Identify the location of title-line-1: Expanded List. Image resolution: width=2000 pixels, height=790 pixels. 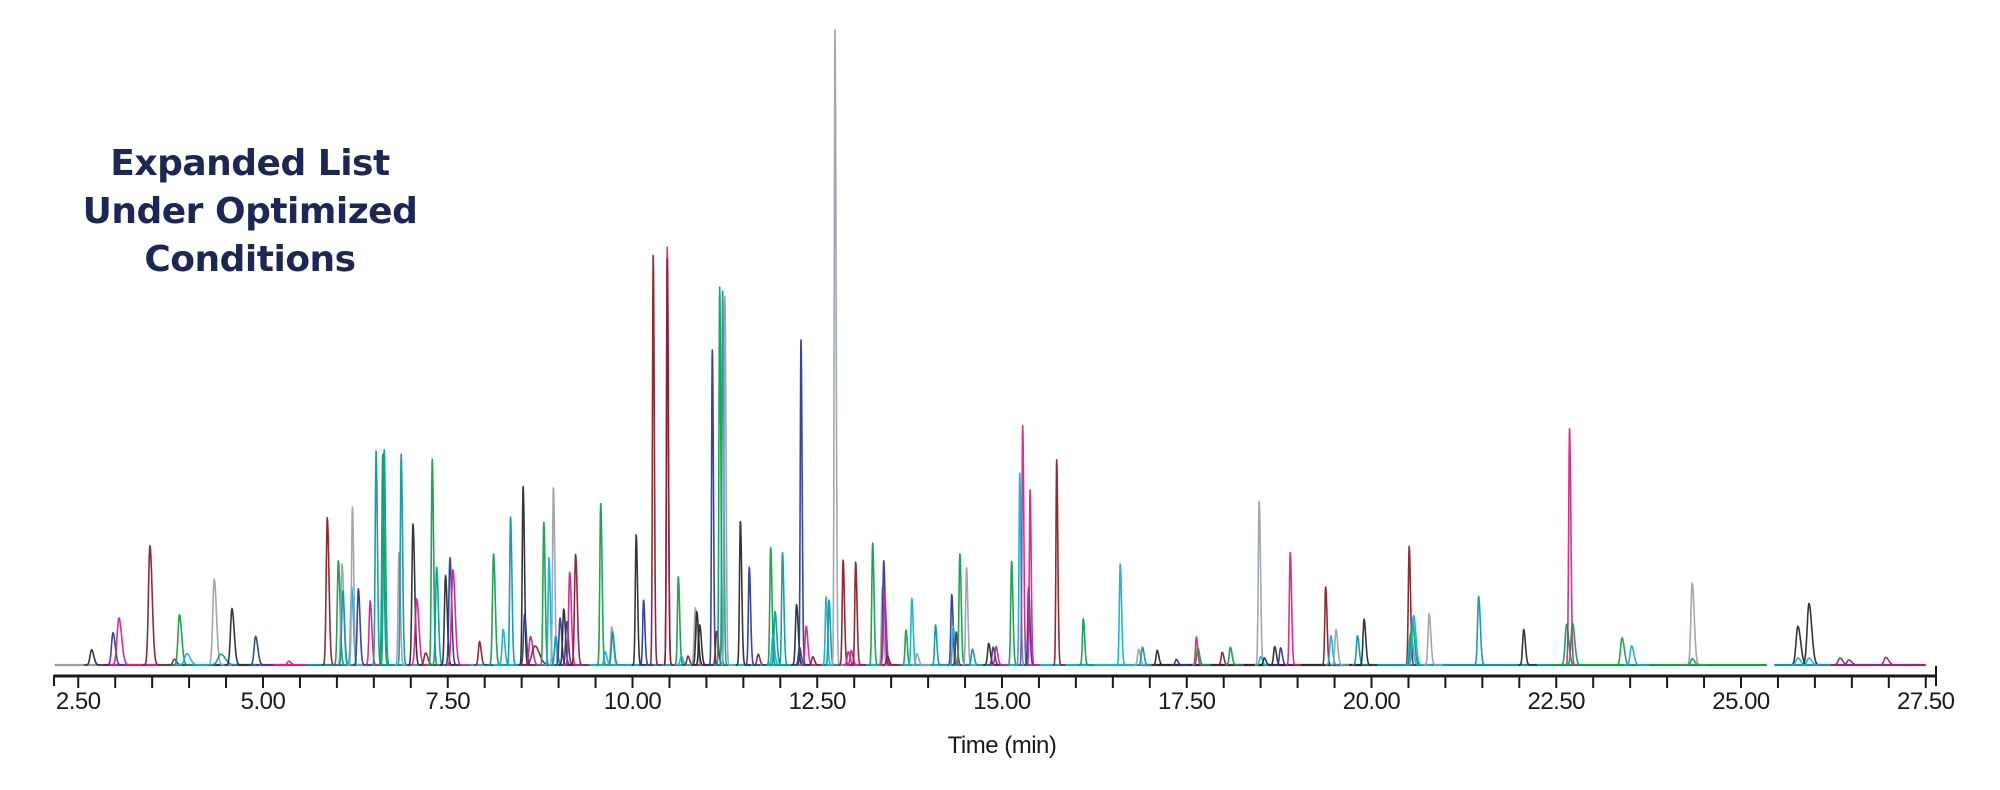
(250, 163).